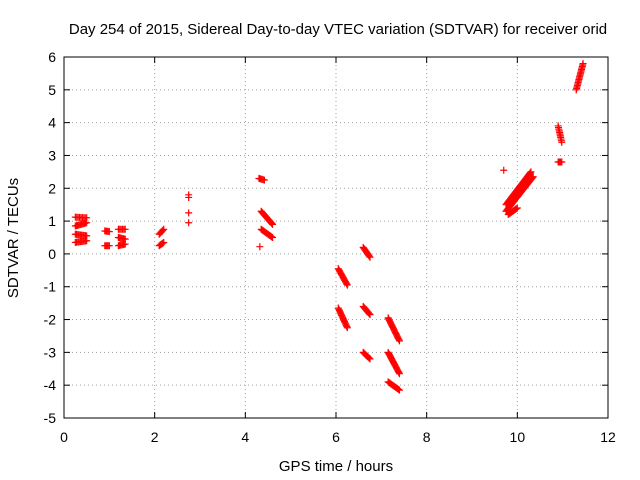 The width and height of the screenshot is (640, 480). I want to click on x-tick-label: 4, so click(245, 437).